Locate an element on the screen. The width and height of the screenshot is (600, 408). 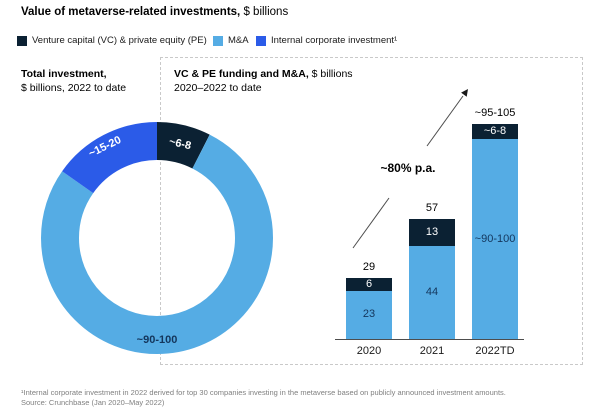
donut-title-line1: Total investment, is located at coordinates (73, 74).